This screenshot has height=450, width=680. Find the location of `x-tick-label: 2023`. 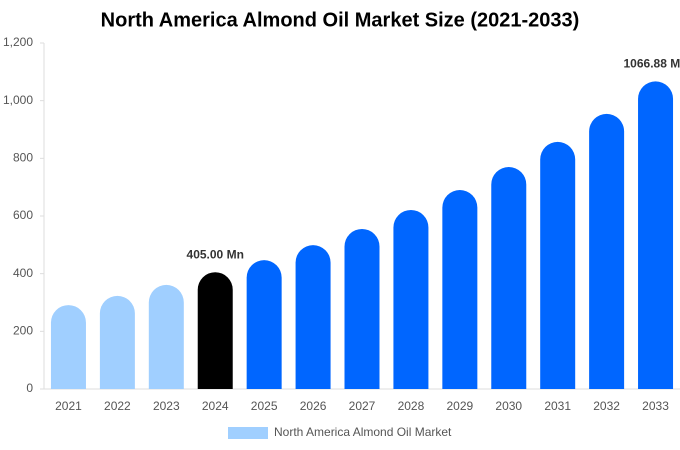

x-tick-label: 2023 is located at coordinates (166, 406).